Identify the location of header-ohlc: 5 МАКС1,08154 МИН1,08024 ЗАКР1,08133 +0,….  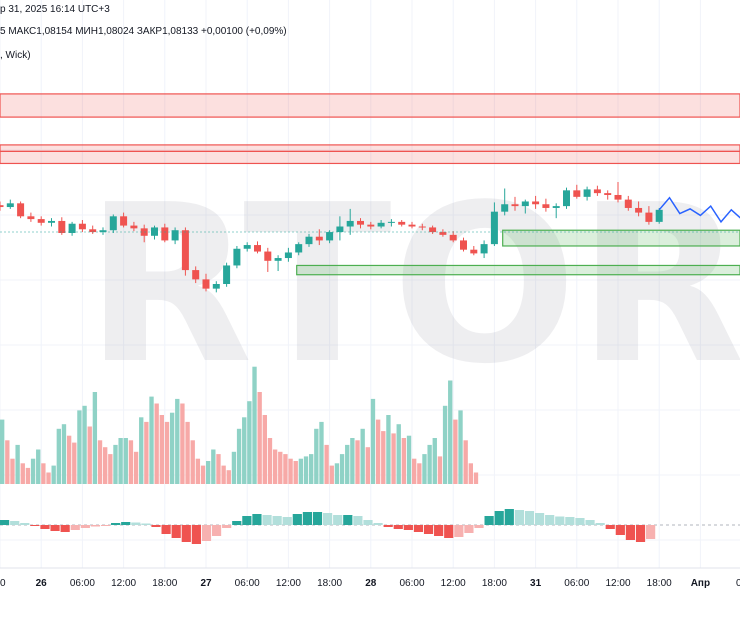
(143, 31).